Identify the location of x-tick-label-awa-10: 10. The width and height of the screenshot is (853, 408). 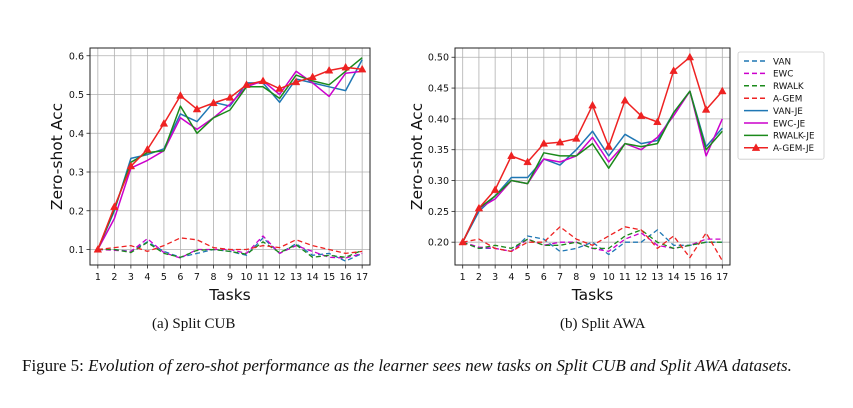
(609, 277).